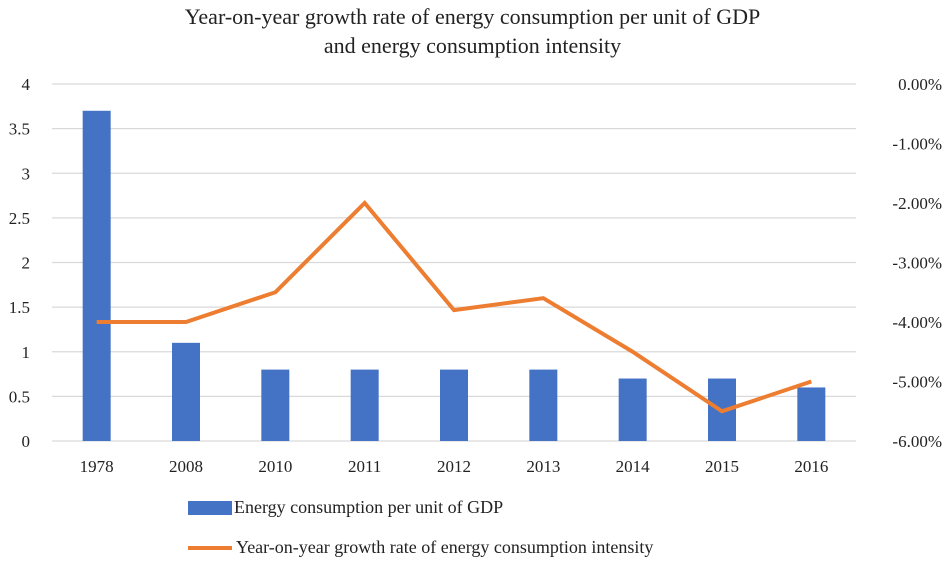 Image resolution: width=945 pixels, height=563 pixels. What do you see at coordinates (917, 441) in the screenshot?
I see `y-right-tick-label: -6.00%` at bounding box center [917, 441].